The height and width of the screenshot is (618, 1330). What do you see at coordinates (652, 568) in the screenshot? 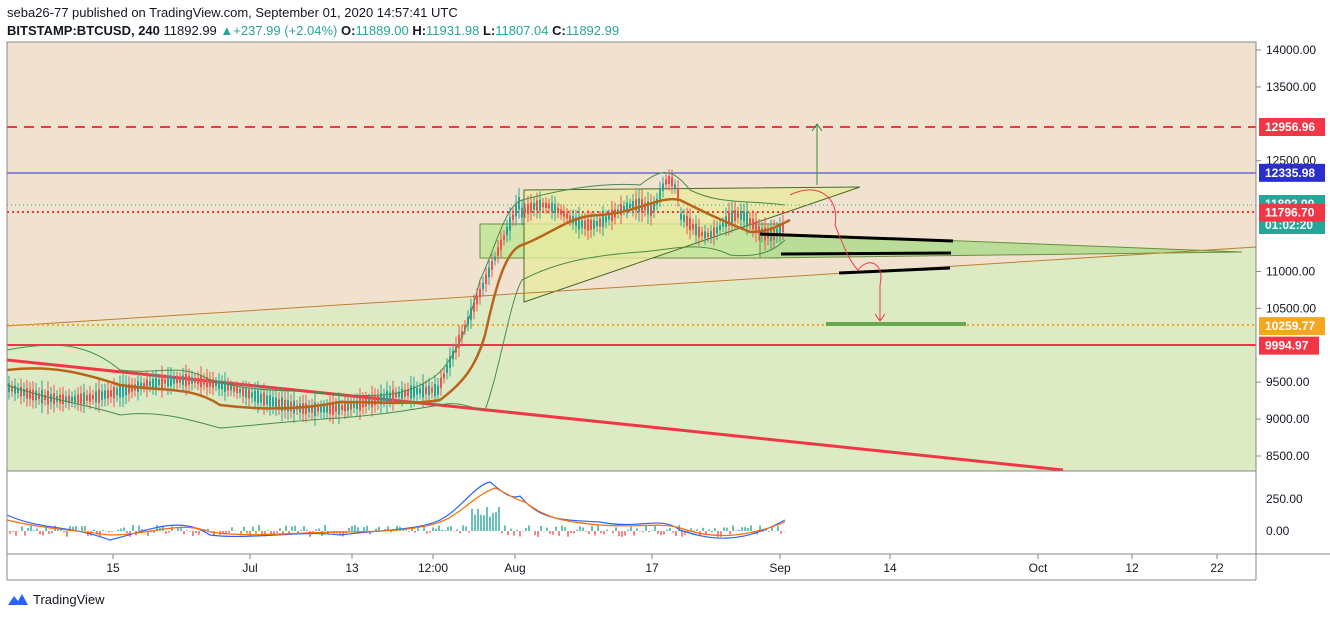
I see `time-tick-label: 17` at bounding box center [652, 568].